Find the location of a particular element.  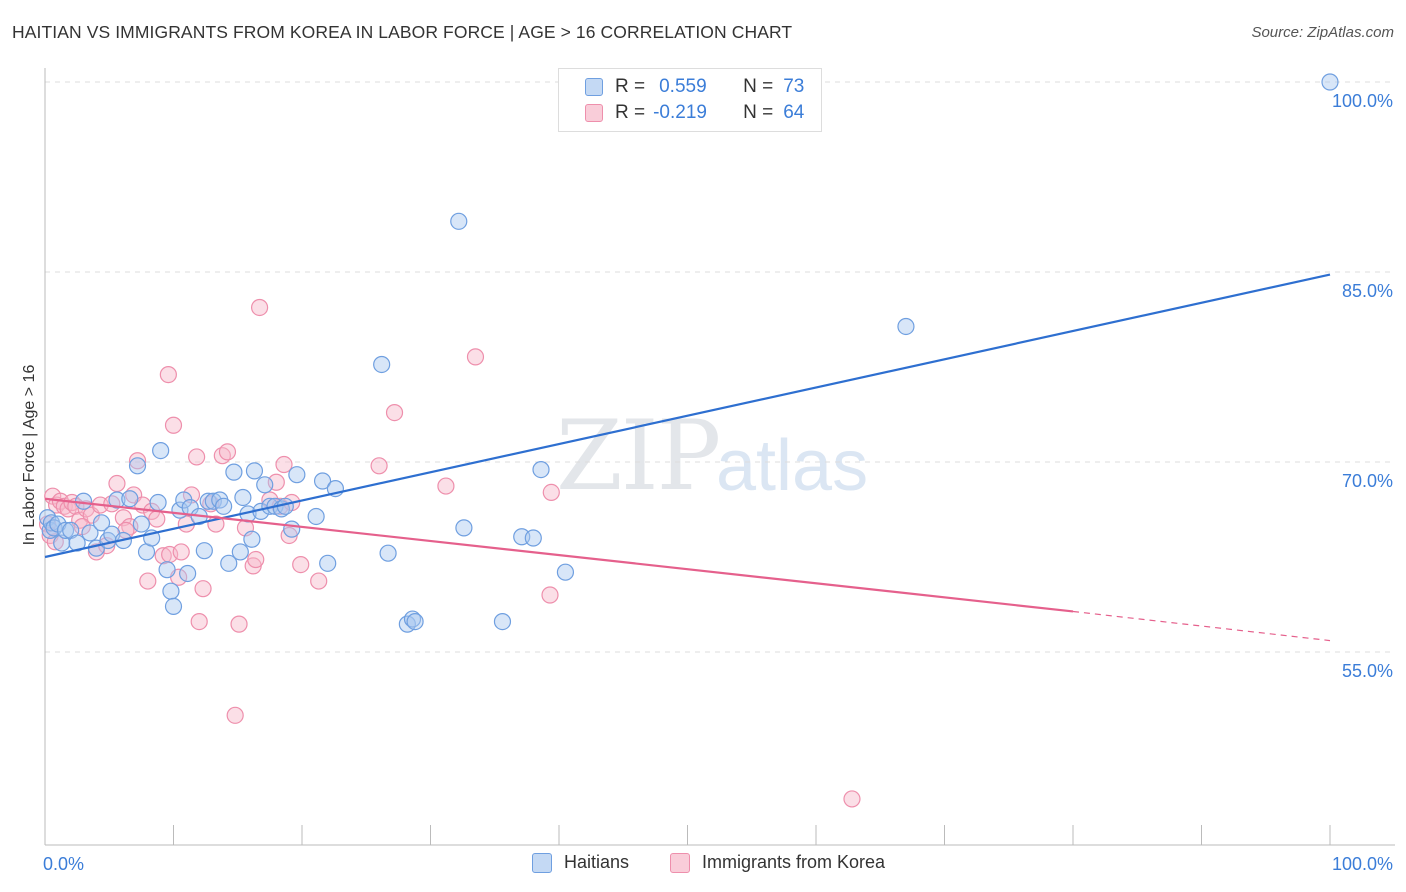

y-tick-label: 100.0% is located at coordinates (1362, 101).